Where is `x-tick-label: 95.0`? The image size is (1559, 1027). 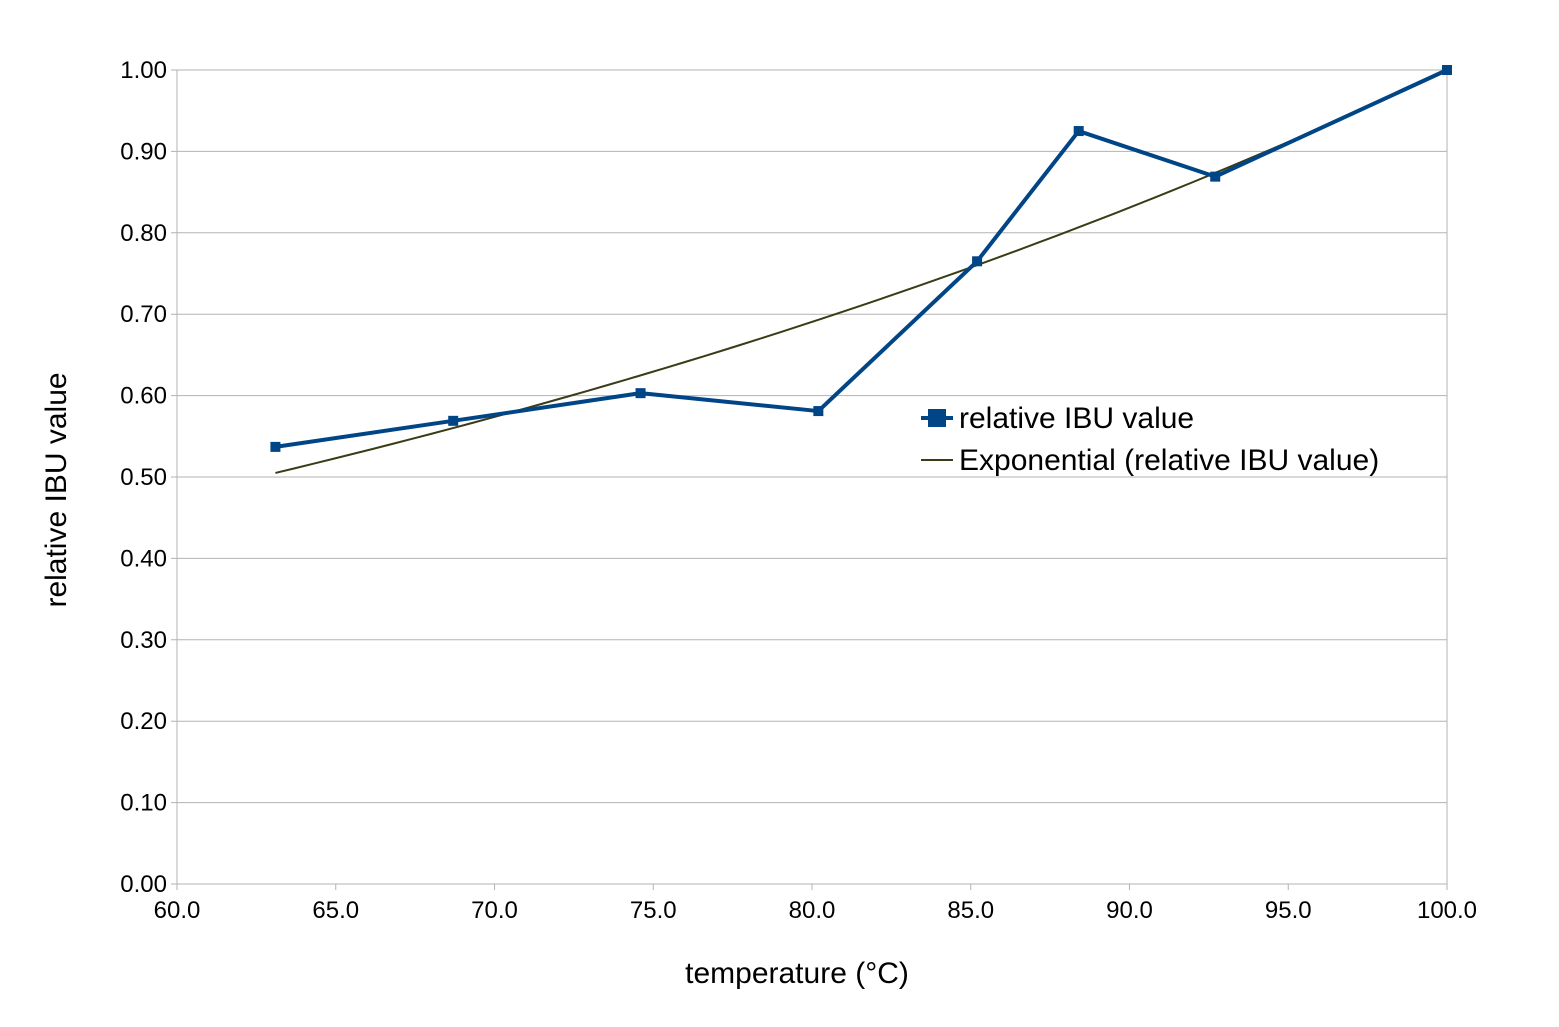
x-tick-label: 95.0 is located at coordinates (1288, 910).